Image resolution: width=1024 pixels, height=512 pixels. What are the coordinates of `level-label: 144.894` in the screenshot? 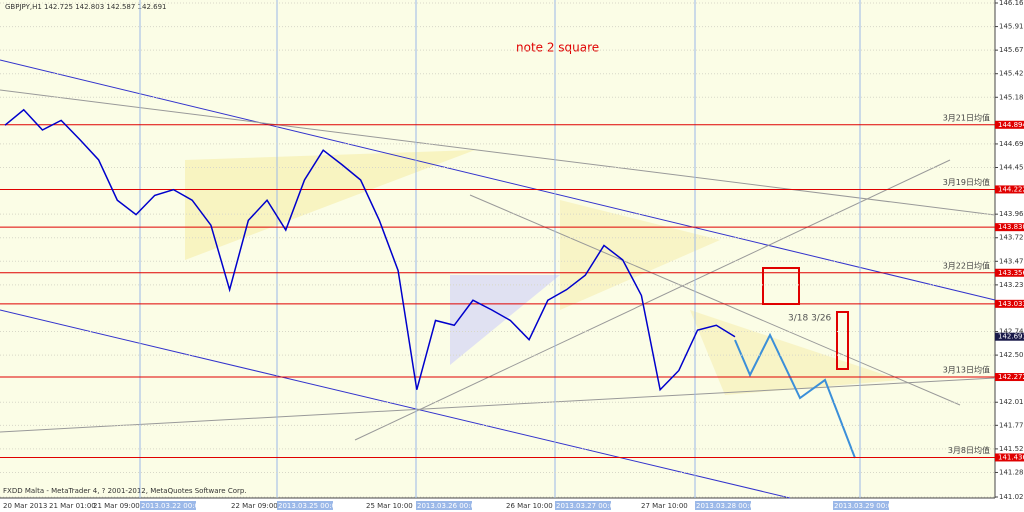 It's located at (1011, 125).